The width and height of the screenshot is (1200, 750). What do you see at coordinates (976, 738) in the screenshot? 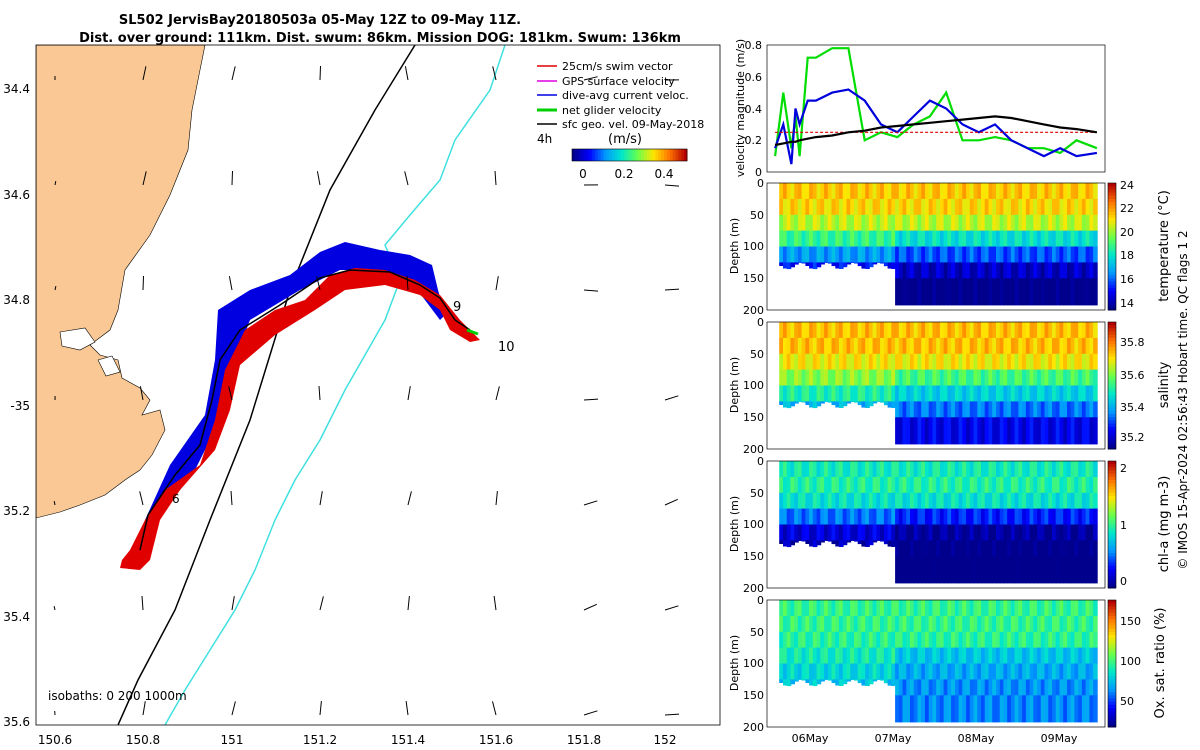
I see `time-tick: 08May` at bounding box center [976, 738].